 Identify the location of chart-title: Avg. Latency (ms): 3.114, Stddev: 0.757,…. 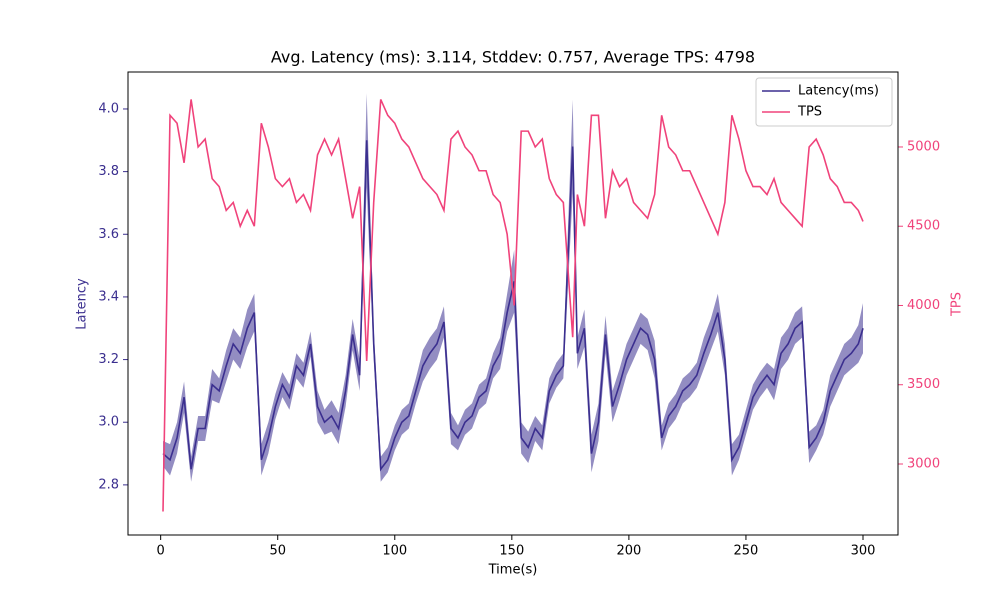
(513, 57).